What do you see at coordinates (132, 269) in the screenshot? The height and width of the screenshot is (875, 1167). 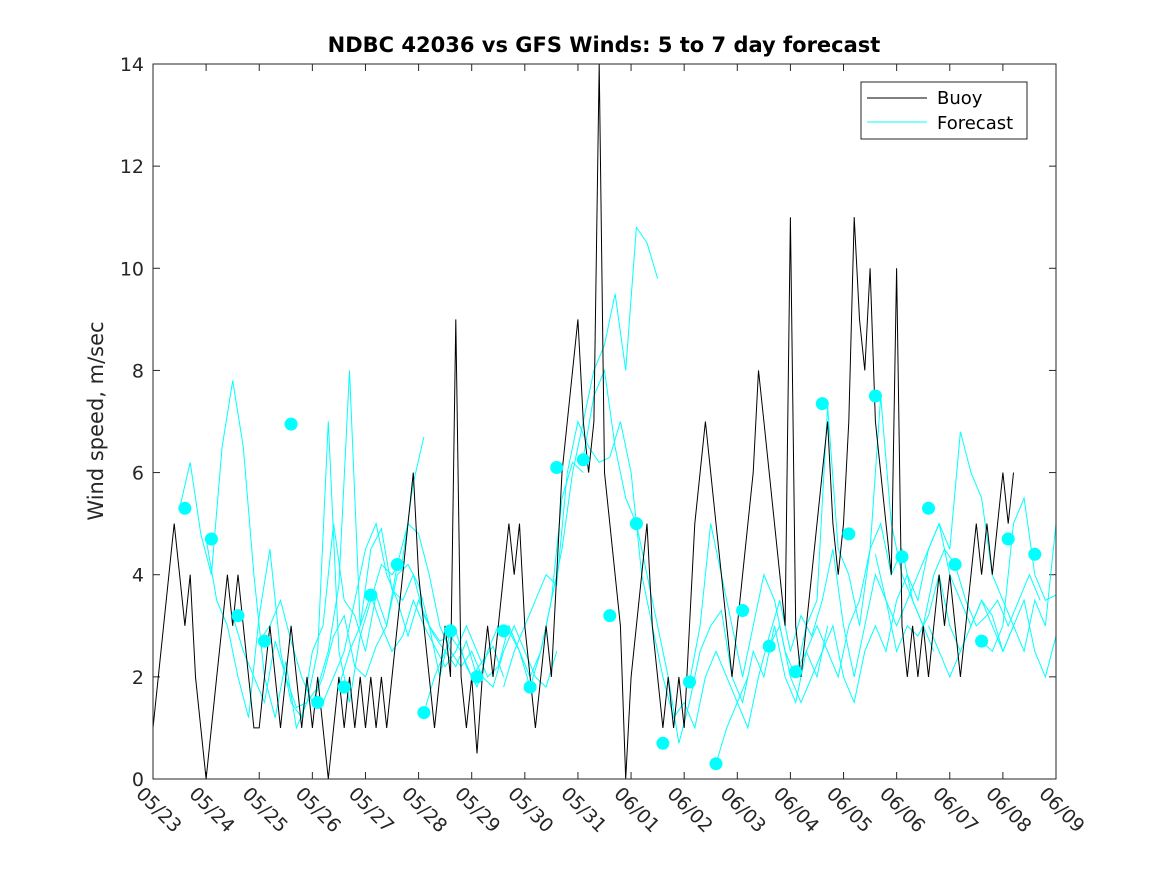 I see `y-tick-label: 10` at bounding box center [132, 269].